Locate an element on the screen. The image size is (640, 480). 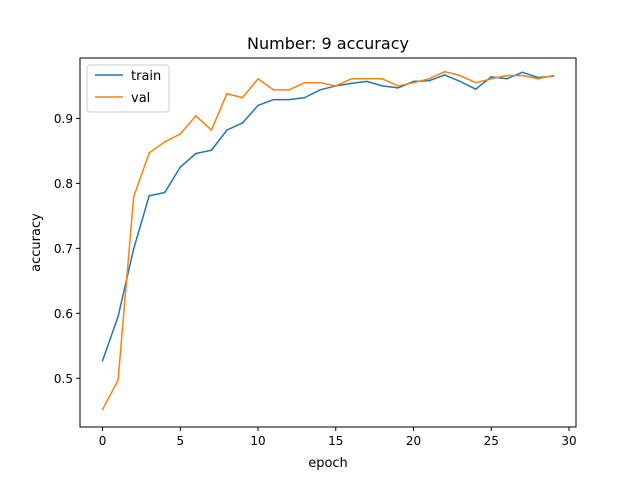
y-tick-label: 0.7 is located at coordinates (63, 249).